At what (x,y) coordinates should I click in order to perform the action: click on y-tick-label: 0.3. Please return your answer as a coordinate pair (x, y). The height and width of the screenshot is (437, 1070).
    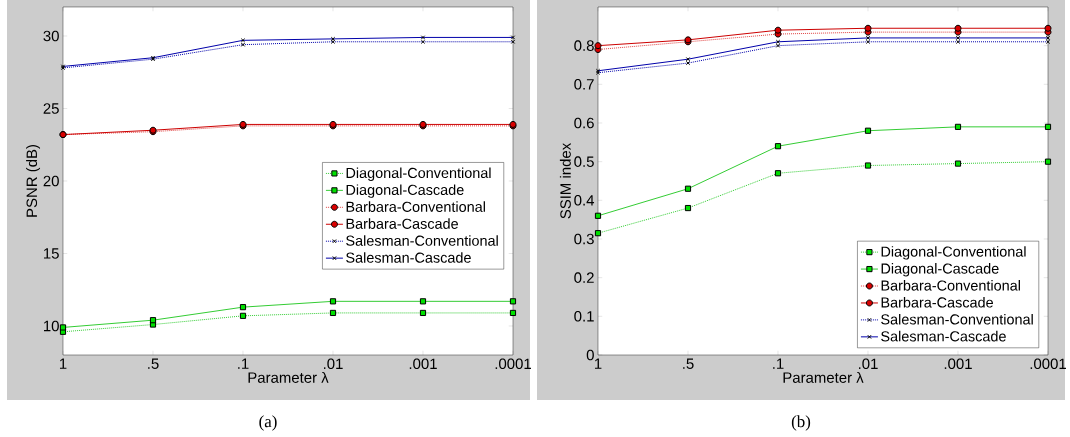
    Looking at the image, I should click on (584, 239).